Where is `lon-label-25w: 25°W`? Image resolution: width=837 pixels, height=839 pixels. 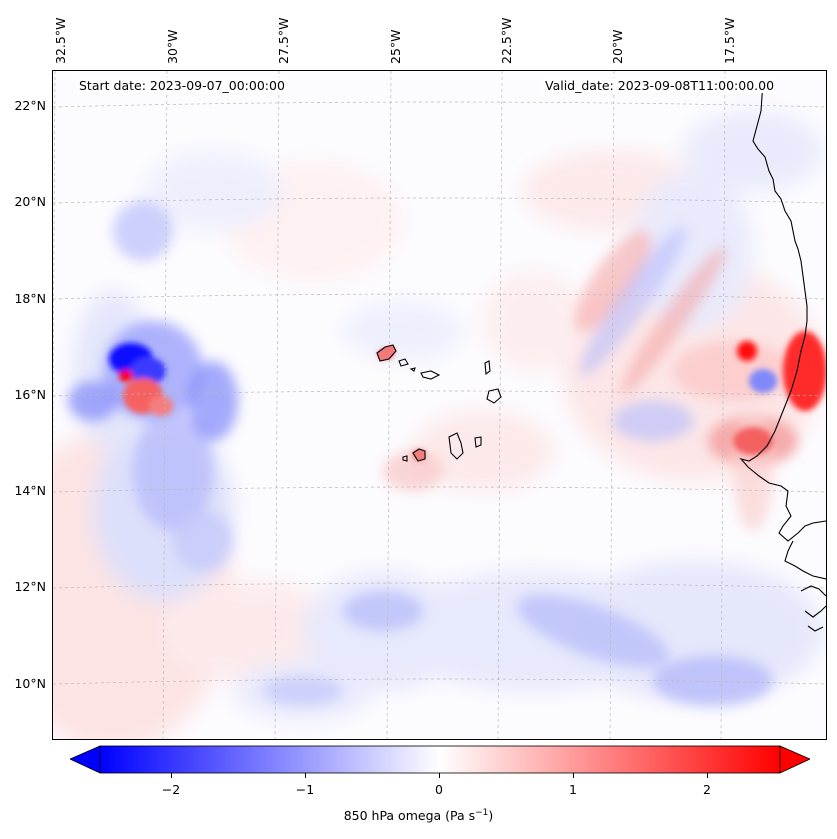 lon-label-25w: 25°W is located at coordinates (395, 46).